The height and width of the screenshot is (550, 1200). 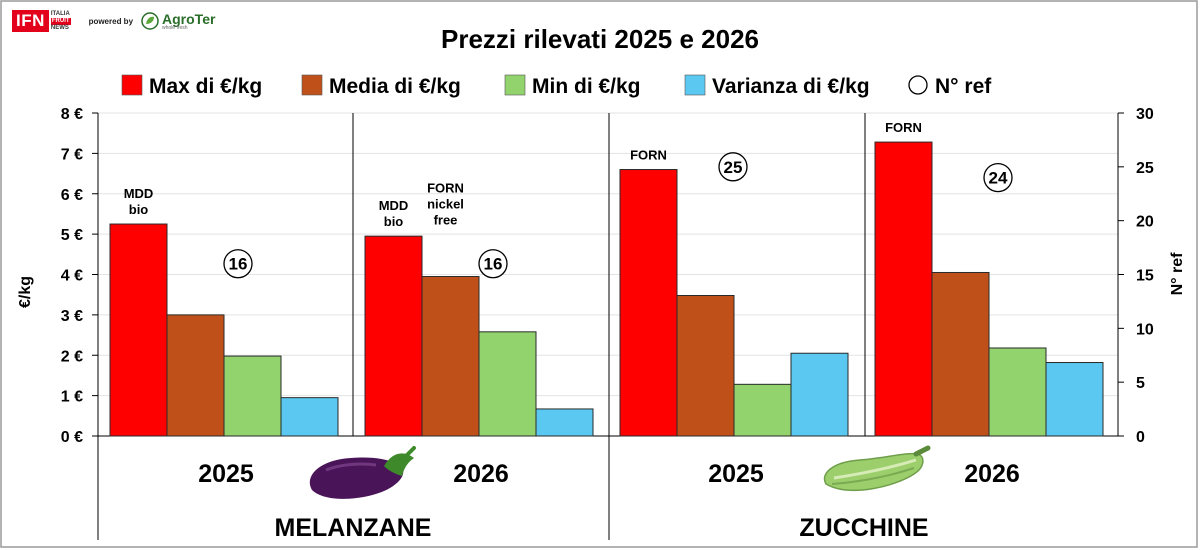 I want to click on ifn-logo: IFN ITALIA FRUIT NEWS, so click(x=41, y=21).